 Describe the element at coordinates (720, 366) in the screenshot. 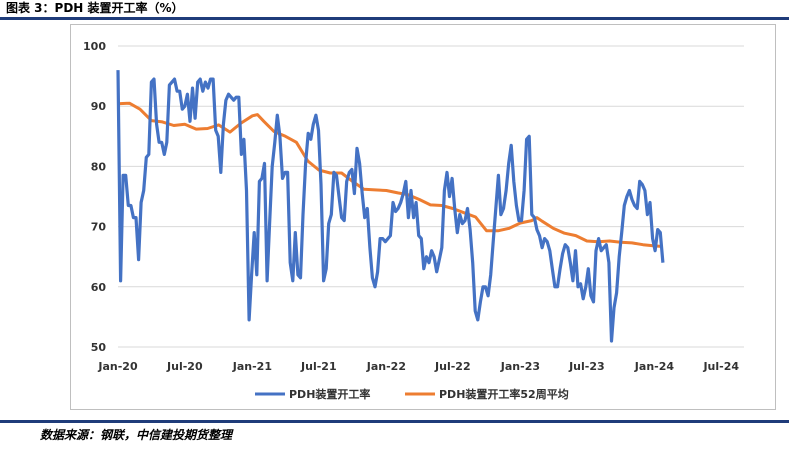

I see `x-tick-label: Jul-24` at that location.